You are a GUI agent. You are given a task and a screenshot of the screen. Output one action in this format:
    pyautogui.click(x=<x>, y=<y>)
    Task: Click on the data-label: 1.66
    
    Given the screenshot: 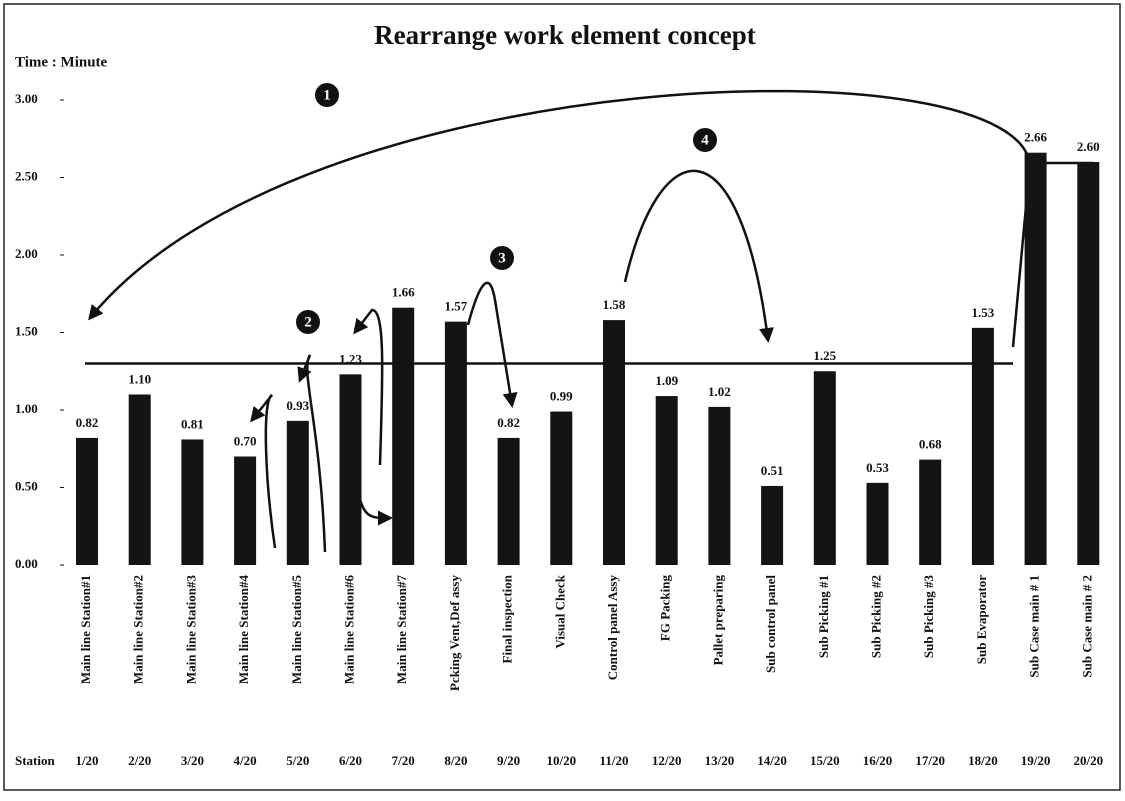 What is the action you would take?
    pyautogui.click(x=403, y=292)
    